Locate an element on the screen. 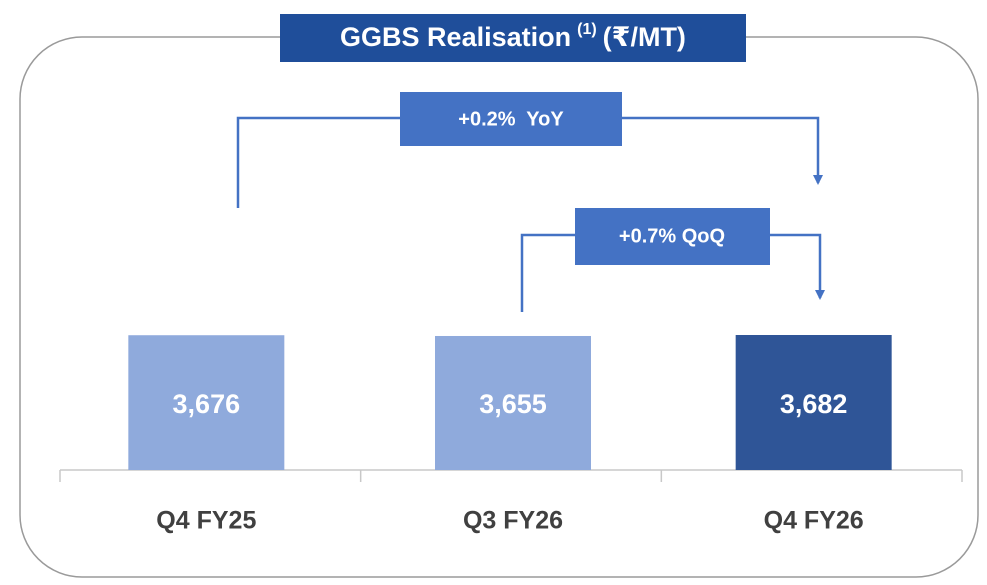 The height and width of the screenshot is (585, 987). chart-title: GGBS Realisation (1) (₹/MT) is located at coordinates (513, 36).